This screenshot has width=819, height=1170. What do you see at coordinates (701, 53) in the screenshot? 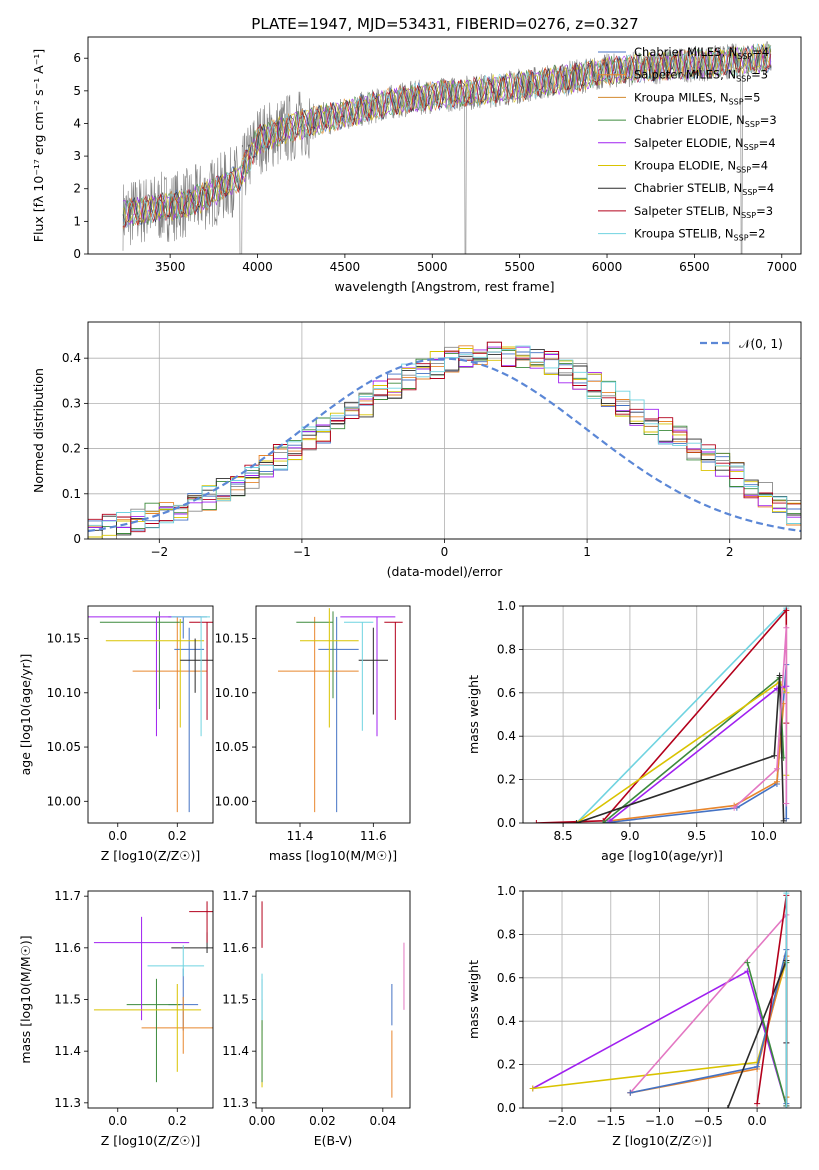
I see `legend-entry: Chabrier MILES, NSSP=4` at bounding box center [701, 53].